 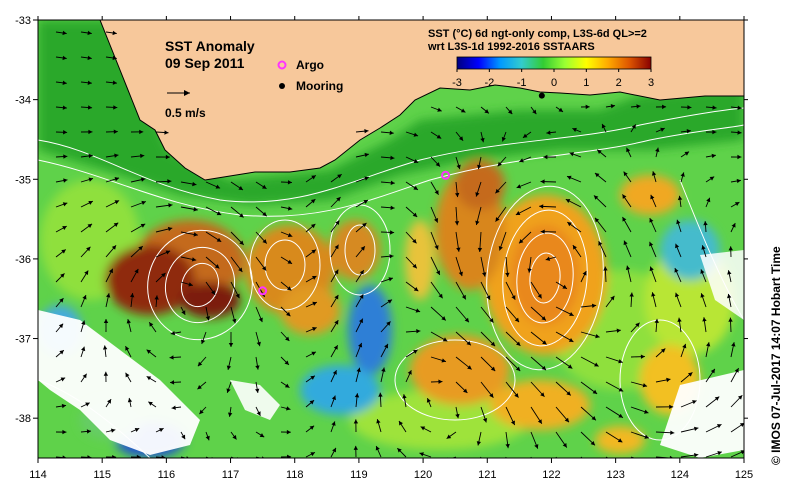 I want to click on x-tick-label: 115, so click(x=102, y=475).